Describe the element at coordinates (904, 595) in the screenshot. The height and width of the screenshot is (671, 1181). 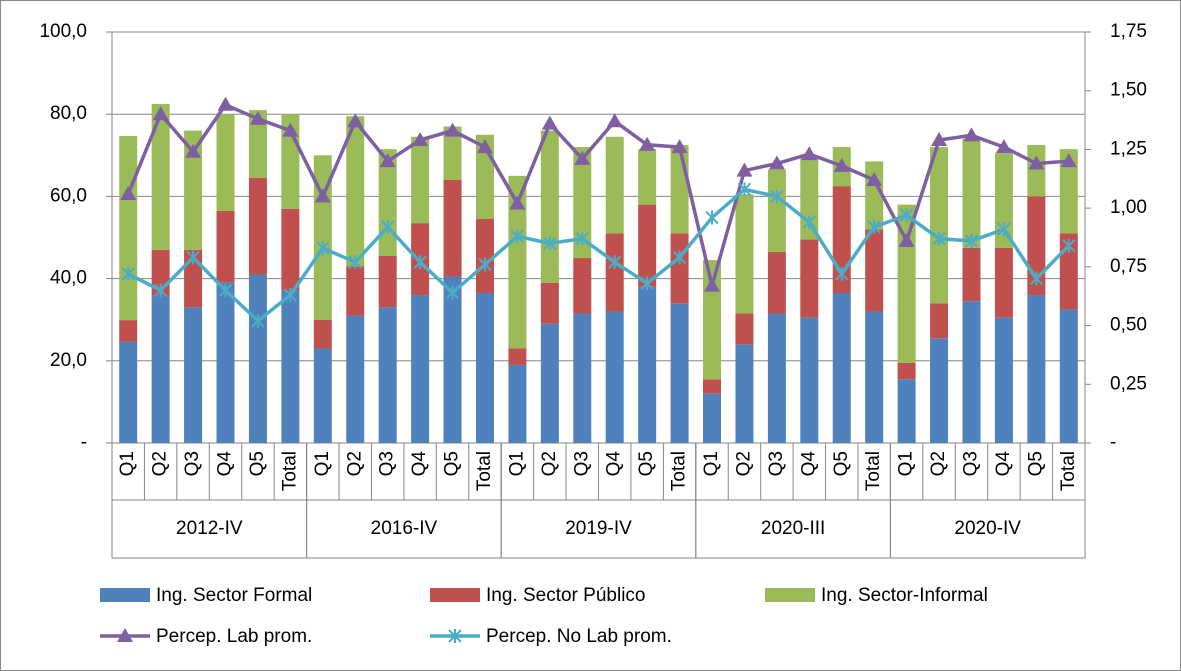
I see `legend-label: Ing. Sector-Informal` at that location.